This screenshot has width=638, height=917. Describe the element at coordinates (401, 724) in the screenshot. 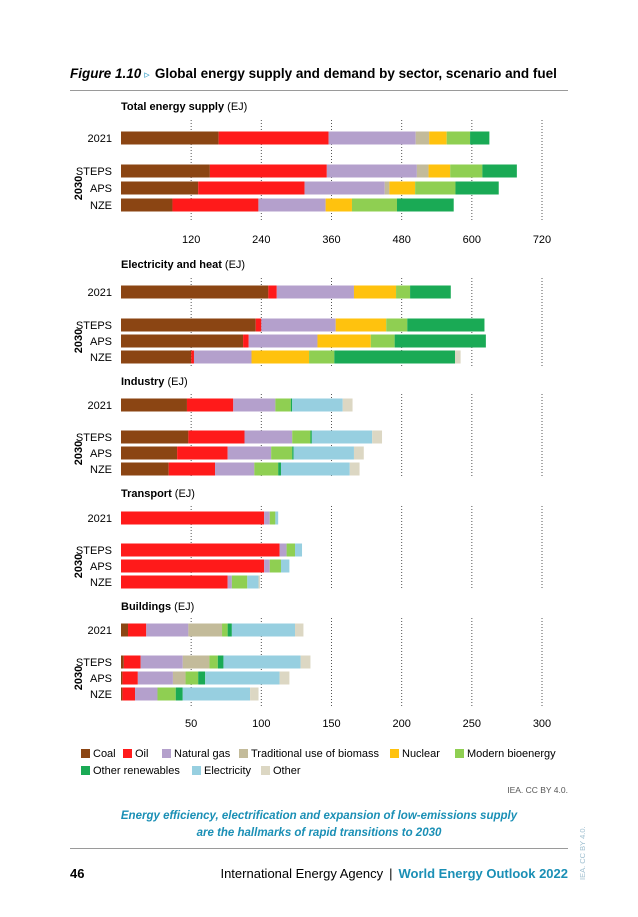

I see `tick-label: 200` at that location.